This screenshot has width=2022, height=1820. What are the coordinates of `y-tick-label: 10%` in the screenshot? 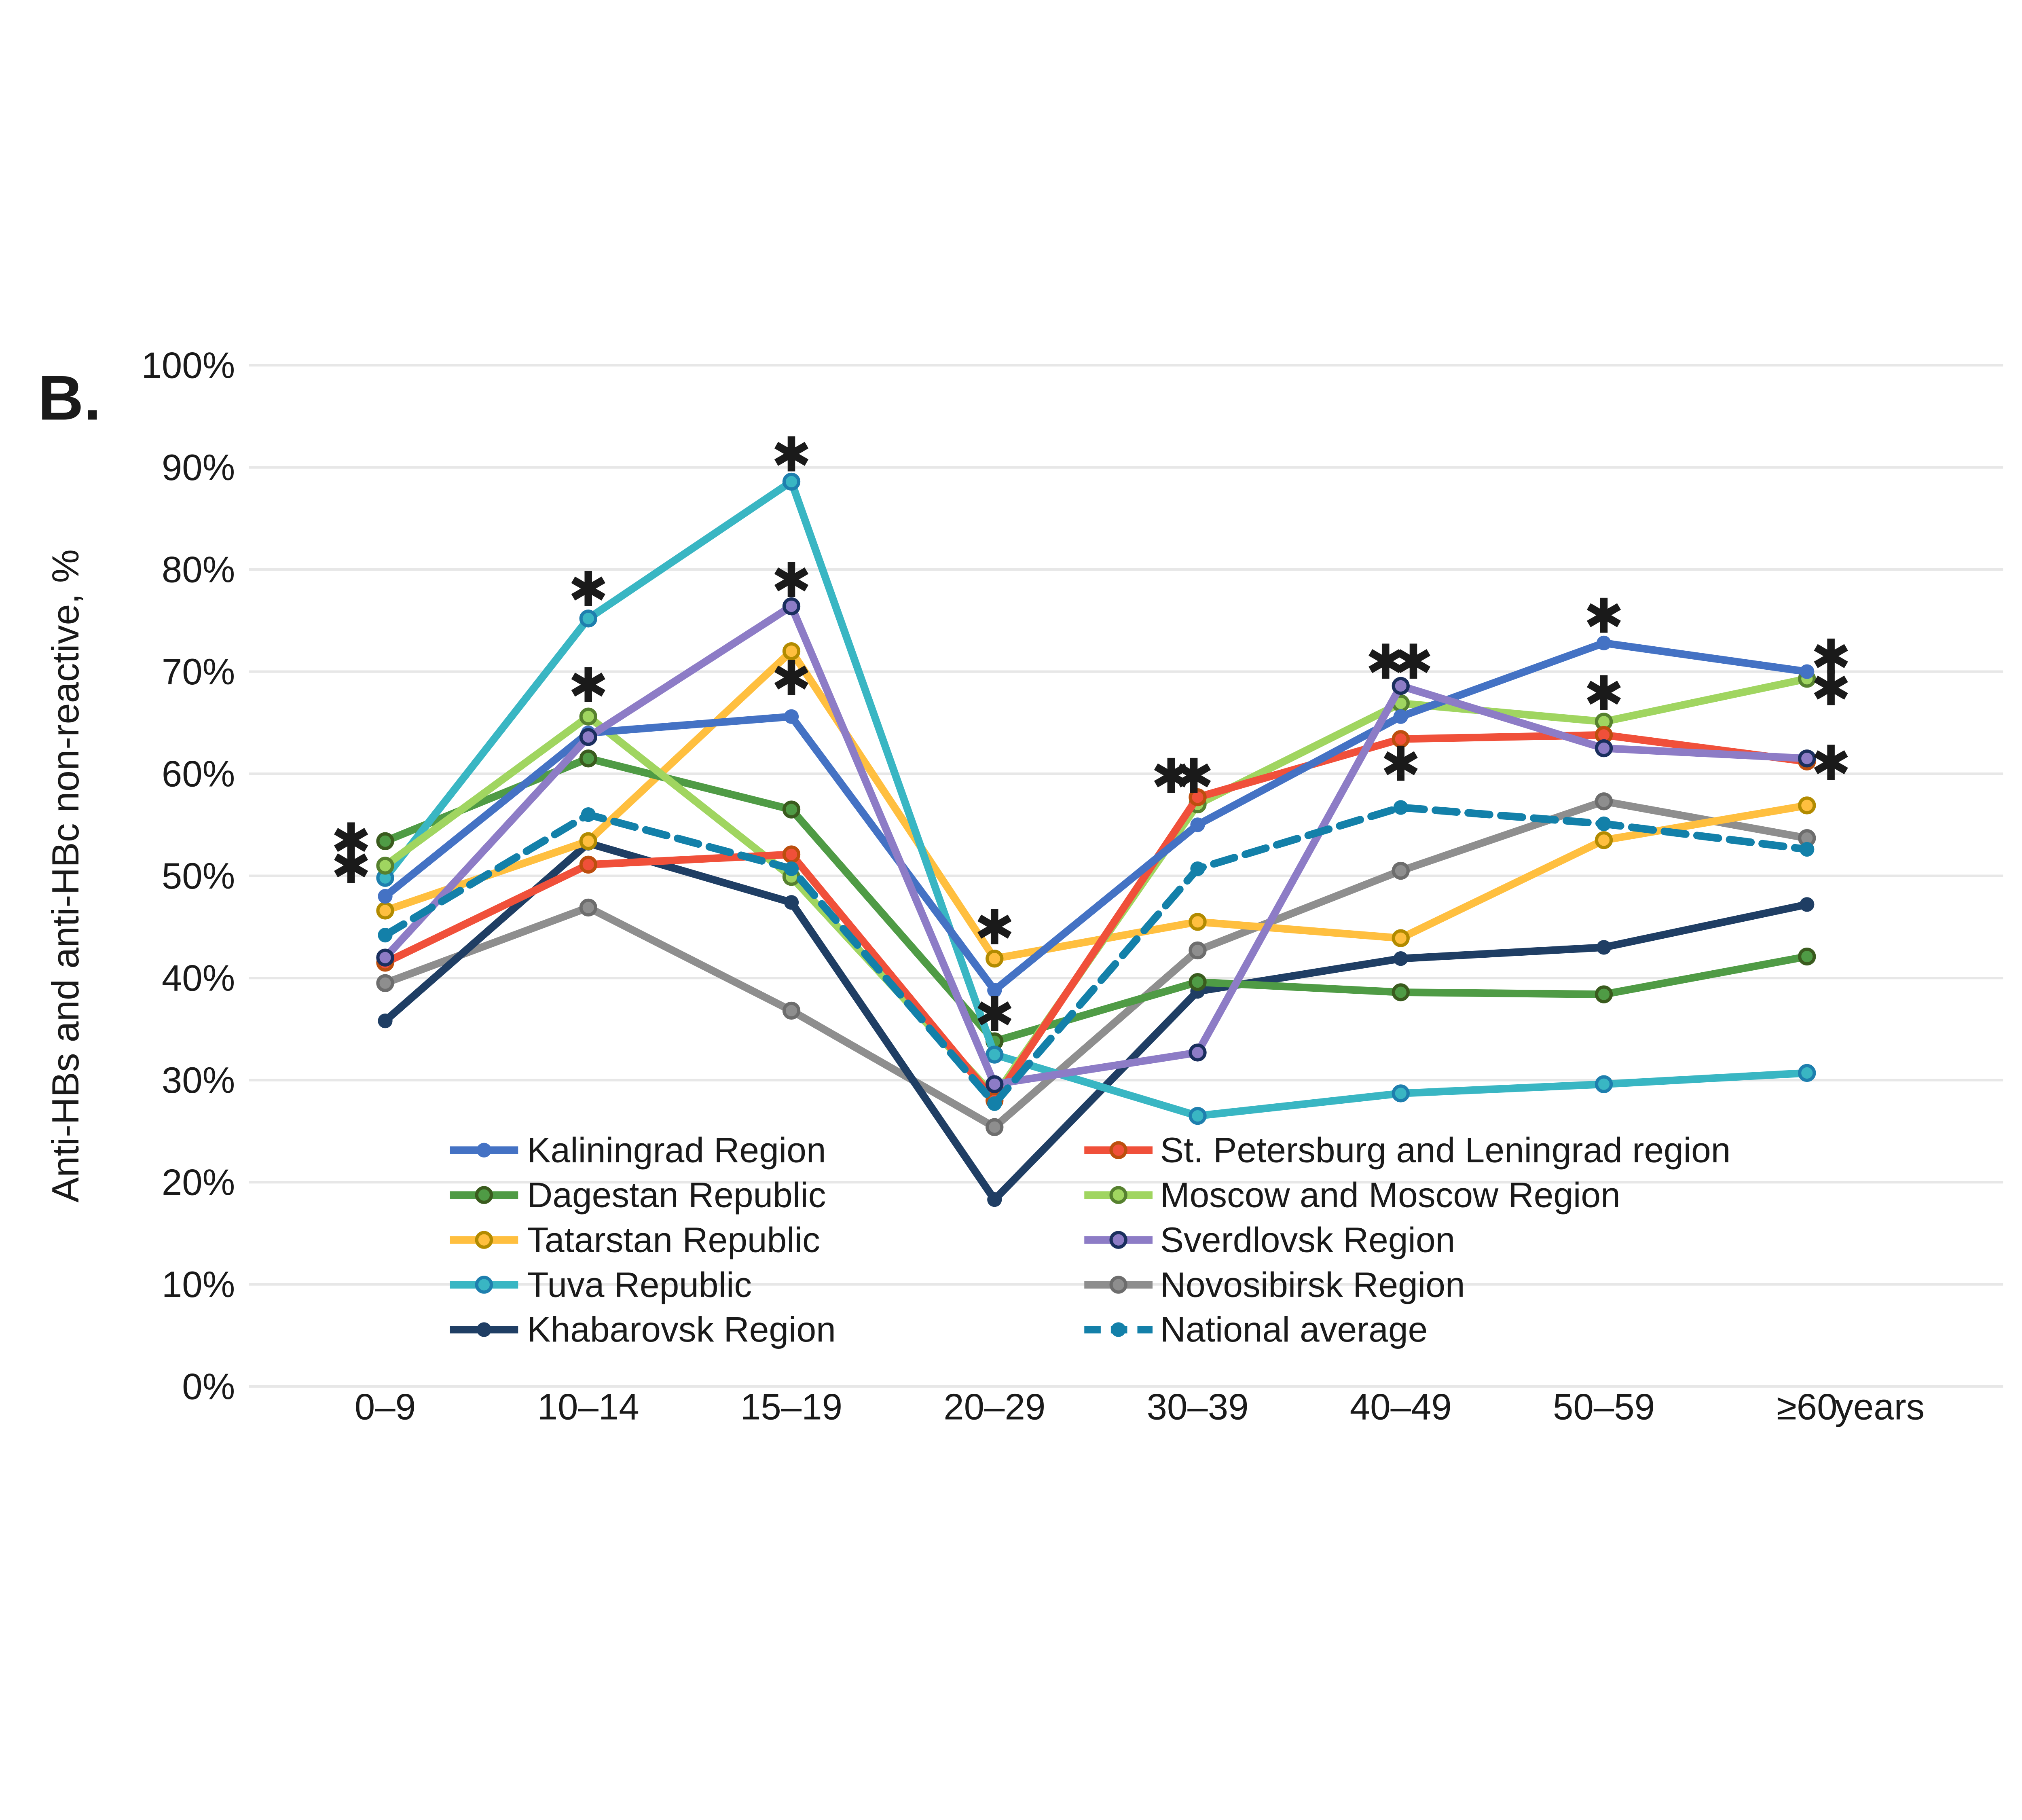 It's located at (198, 1284).